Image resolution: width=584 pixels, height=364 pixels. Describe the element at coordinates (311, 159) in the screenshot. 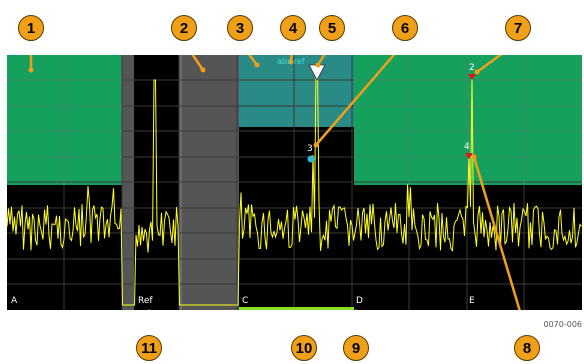

I see `marker-3-icon` at that location.